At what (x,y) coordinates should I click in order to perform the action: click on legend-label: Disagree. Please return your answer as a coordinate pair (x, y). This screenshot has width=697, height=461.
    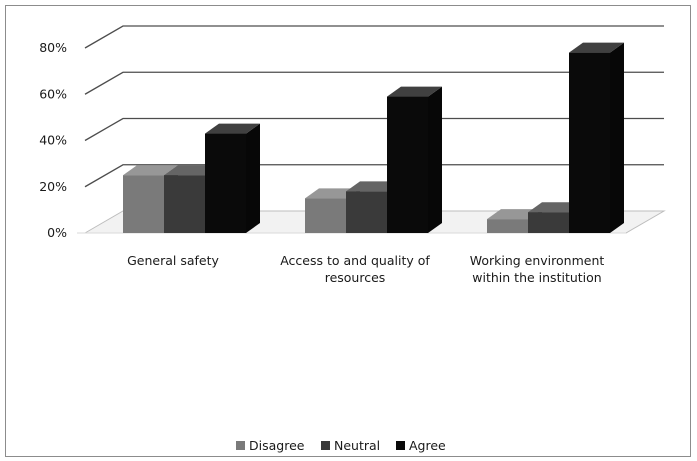
    Looking at the image, I should click on (277, 445).